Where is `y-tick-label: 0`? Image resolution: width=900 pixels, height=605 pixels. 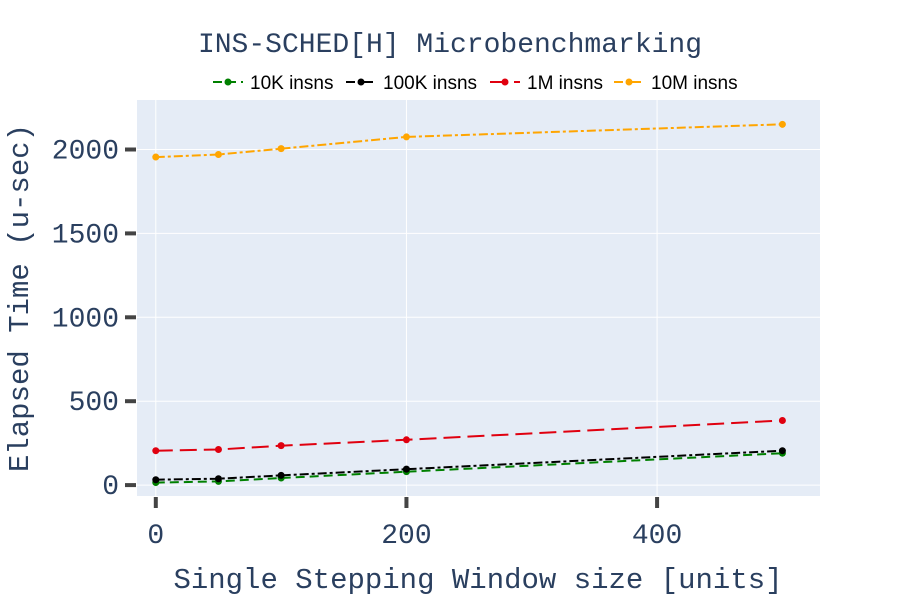 y-tick-label: 0 is located at coordinates (110, 487).